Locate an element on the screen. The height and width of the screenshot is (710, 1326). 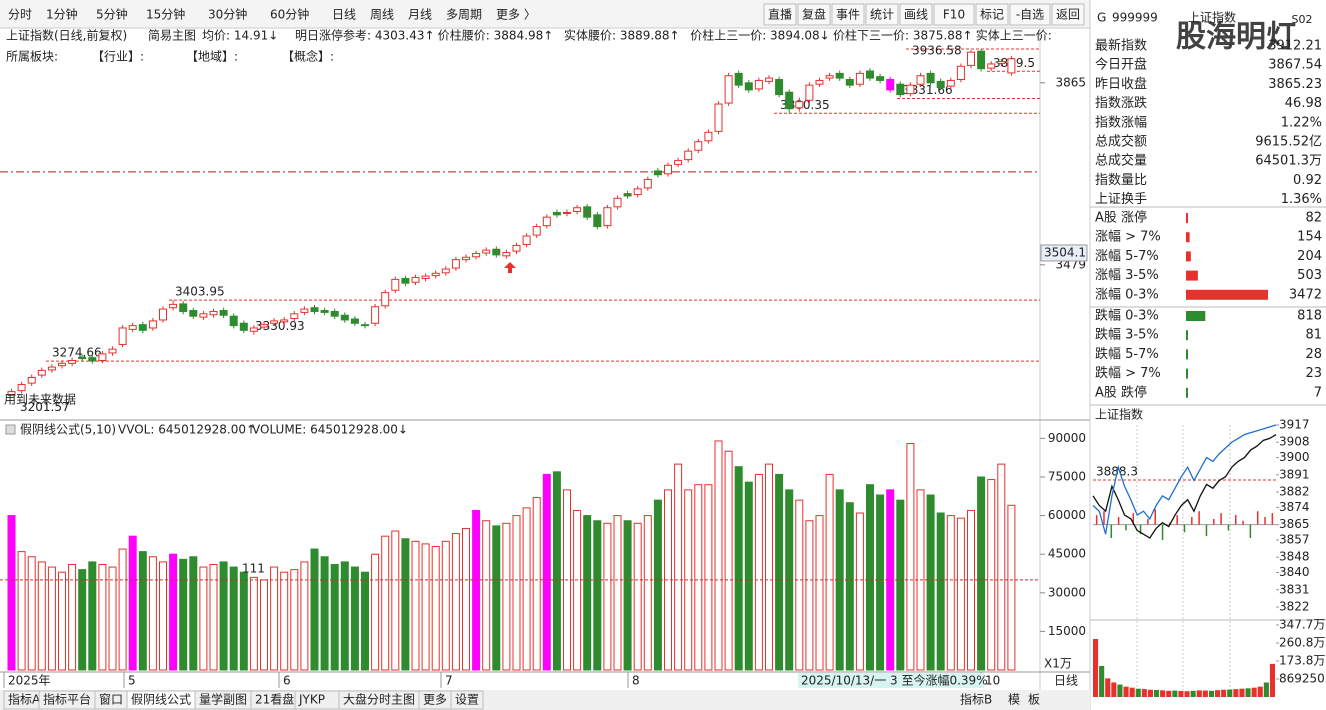
toolbar-tab: 日线 is located at coordinates (344, 15).